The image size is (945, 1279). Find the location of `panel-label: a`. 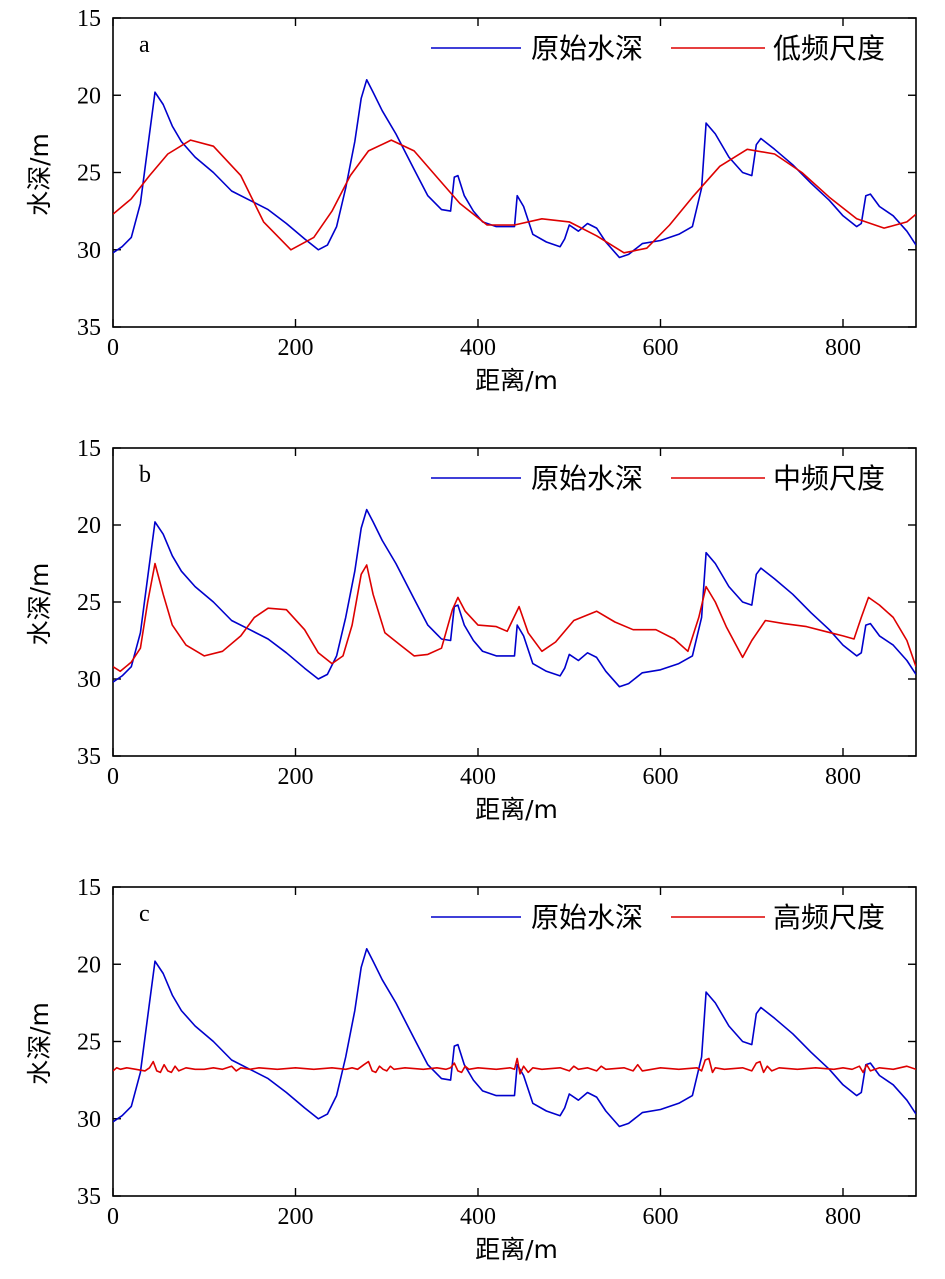

panel-label: a is located at coordinates (144, 45).